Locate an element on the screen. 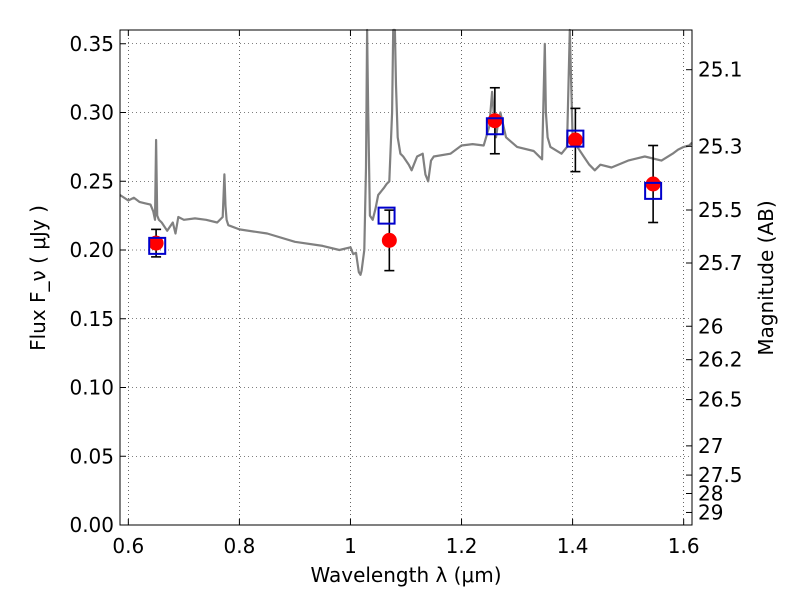  y-tick-label: 0.15 is located at coordinates (91, 319).